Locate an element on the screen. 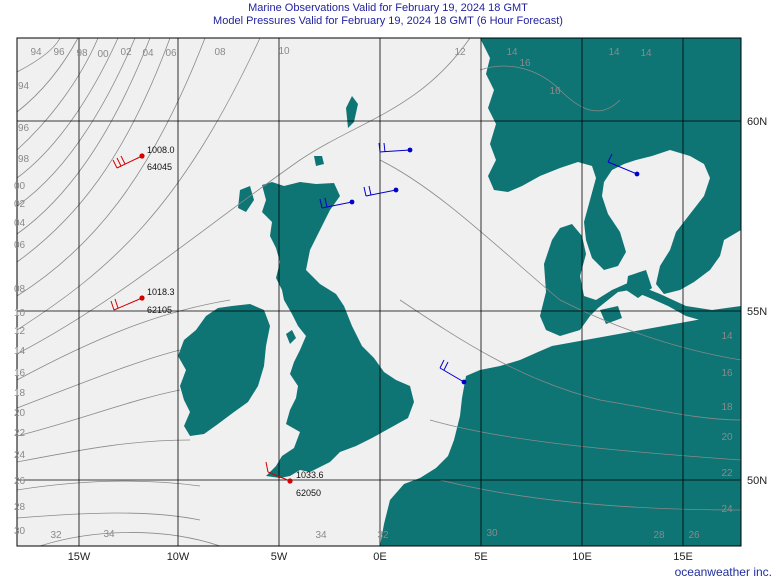  lon-label: 10W is located at coordinates (178, 557).